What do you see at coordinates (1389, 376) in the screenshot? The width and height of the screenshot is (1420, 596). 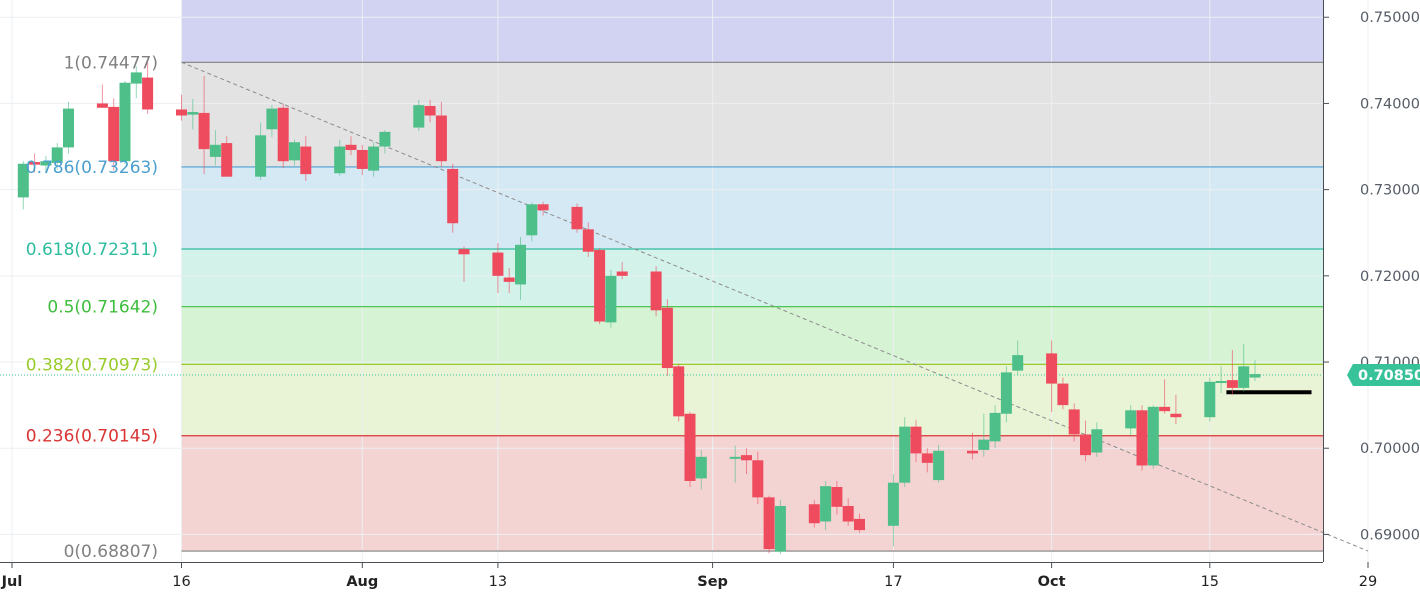 I see `current-price-tag-text: 0.70850` at bounding box center [1389, 376].